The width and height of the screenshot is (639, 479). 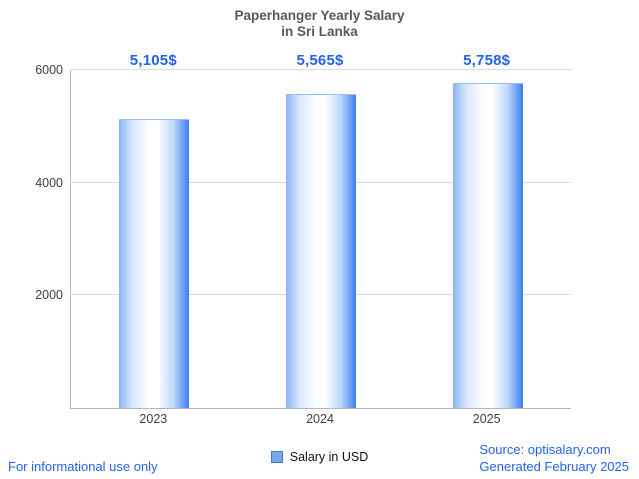 I want to click on disclaimer-text: For informational use only, so click(x=83, y=466).